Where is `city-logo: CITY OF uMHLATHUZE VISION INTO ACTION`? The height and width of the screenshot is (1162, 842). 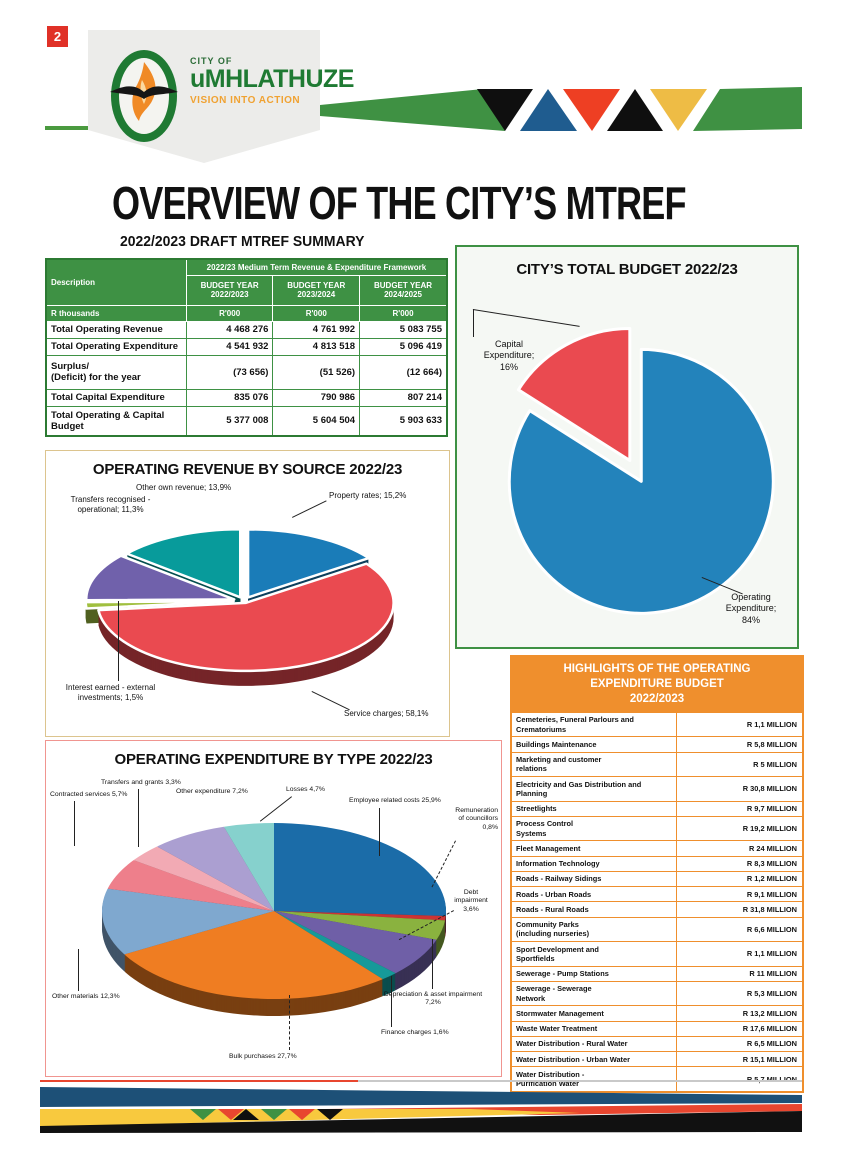
city-logo: CITY OF uMHLATHUZE VISION INTO ACTION is located at coordinates (221, 97).